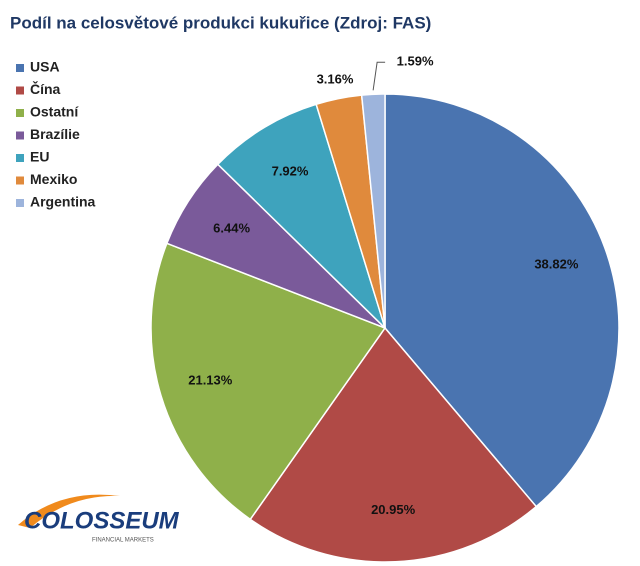 The image size is (640, 566). What do you see at coordinates (231, 228) in the screenshot?
I see `data-label: 6.44%` at bounding box center [231, 228].